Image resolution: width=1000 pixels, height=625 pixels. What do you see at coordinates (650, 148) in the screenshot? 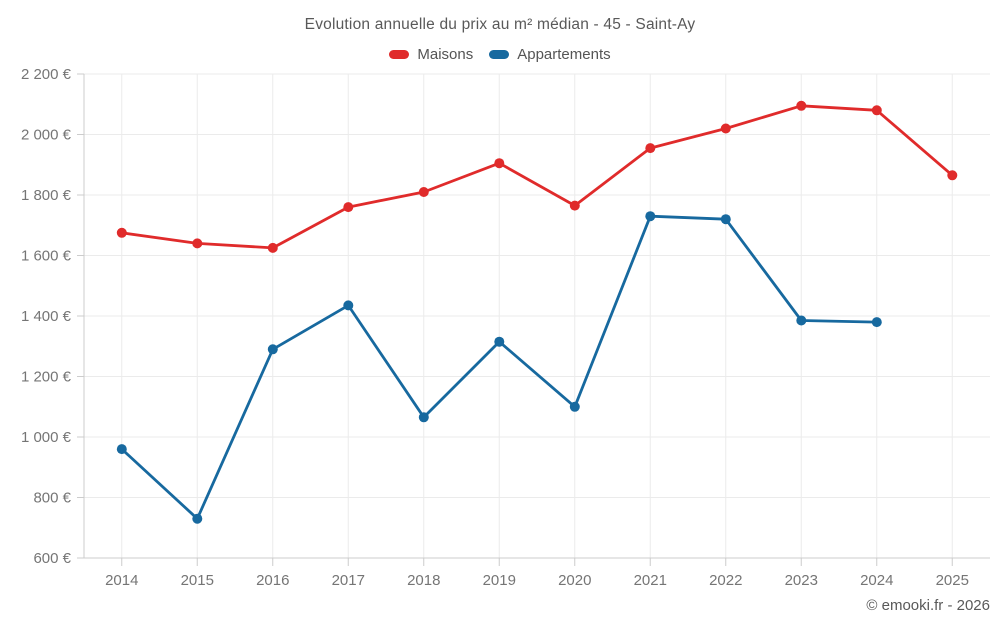
I see `point-maisons-2021` at bounding box center [650, 148].